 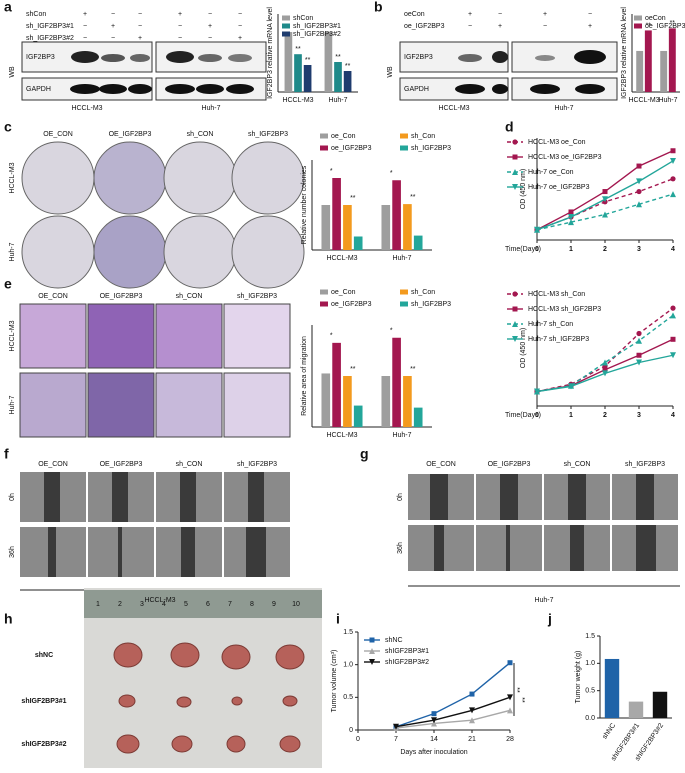 I want to click on column-label: sh_IGF2BP3, so click(x=268, y=134).